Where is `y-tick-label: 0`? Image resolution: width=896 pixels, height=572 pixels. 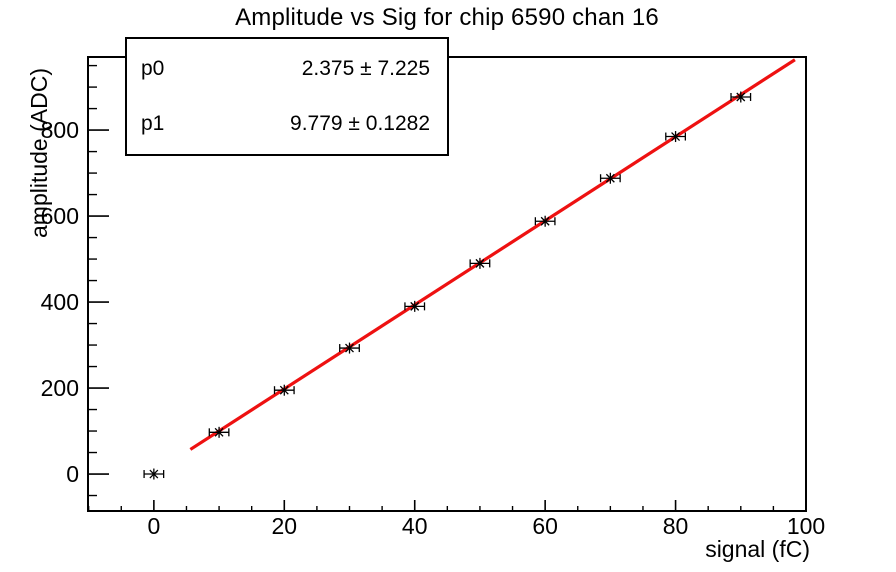 y-tick-label: 0 is located at coordinates (72, 474).